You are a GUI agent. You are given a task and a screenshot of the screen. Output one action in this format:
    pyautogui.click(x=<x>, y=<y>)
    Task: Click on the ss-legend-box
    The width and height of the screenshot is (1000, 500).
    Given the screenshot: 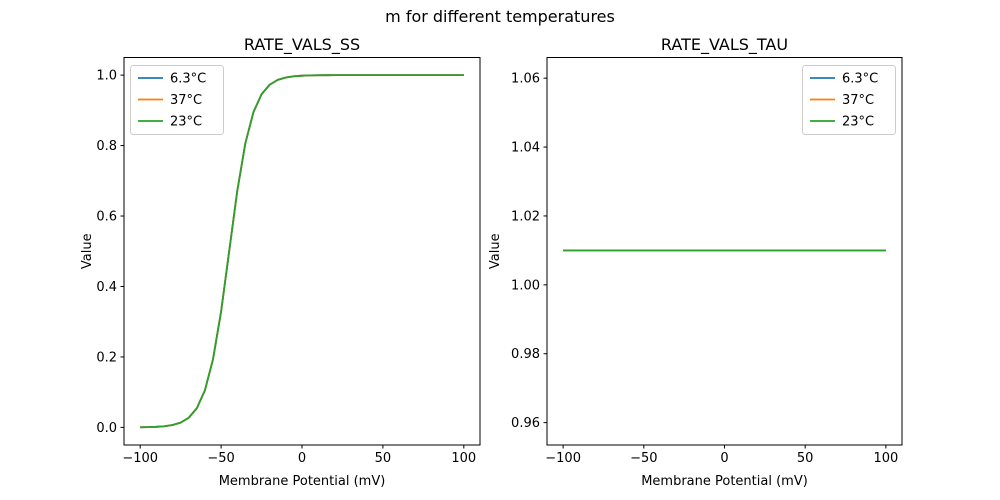 What is the action you would take?
    pyautogui.click(x=177, y=100)
    